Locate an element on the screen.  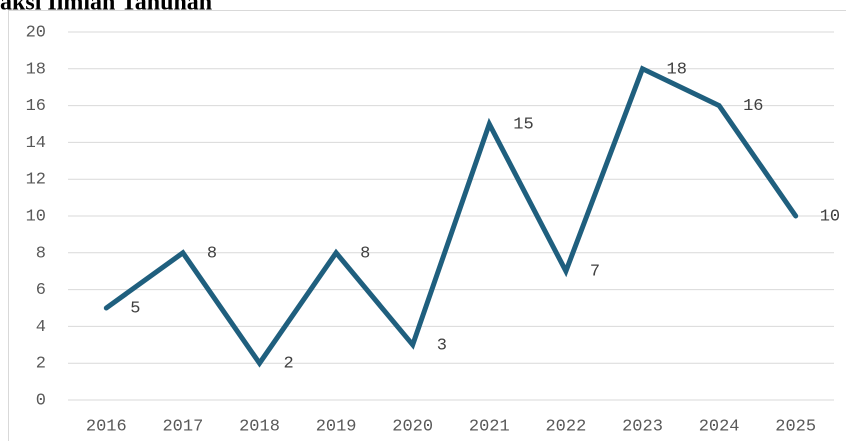
y-tick-label: 8 is located at coordinates (41, 253).